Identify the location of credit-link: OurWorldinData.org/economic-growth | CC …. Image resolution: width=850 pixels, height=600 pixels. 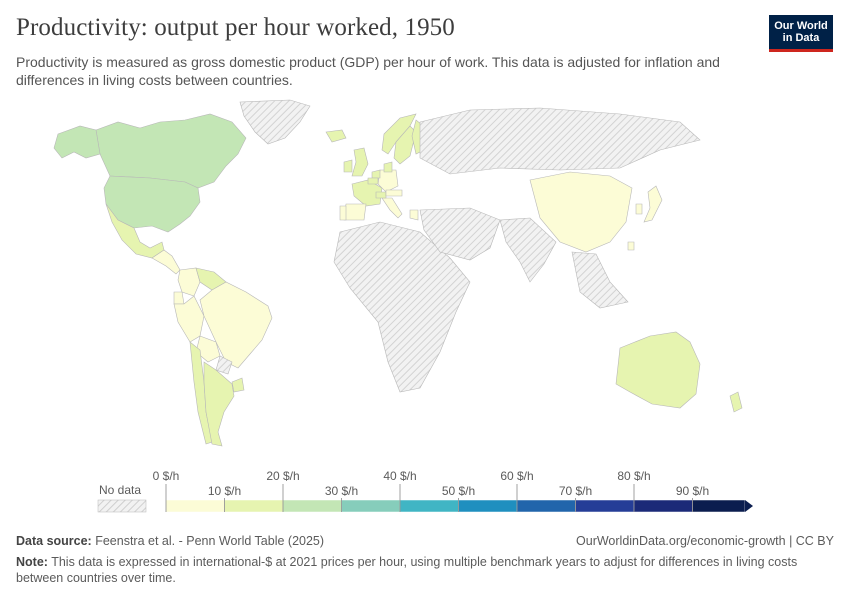
(705, 541).